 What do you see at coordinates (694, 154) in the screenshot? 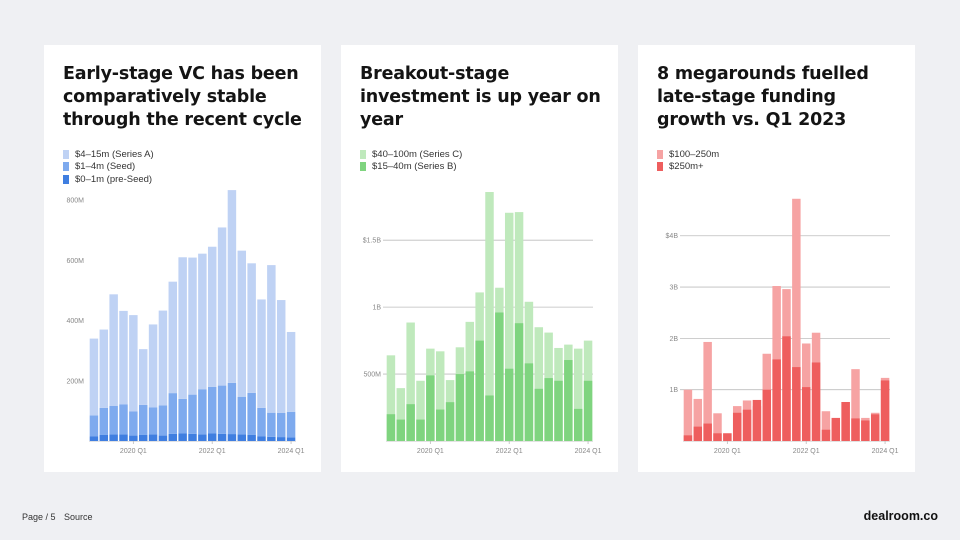
I see `legend-label: $100–250m` at bounding box center [694, 154].